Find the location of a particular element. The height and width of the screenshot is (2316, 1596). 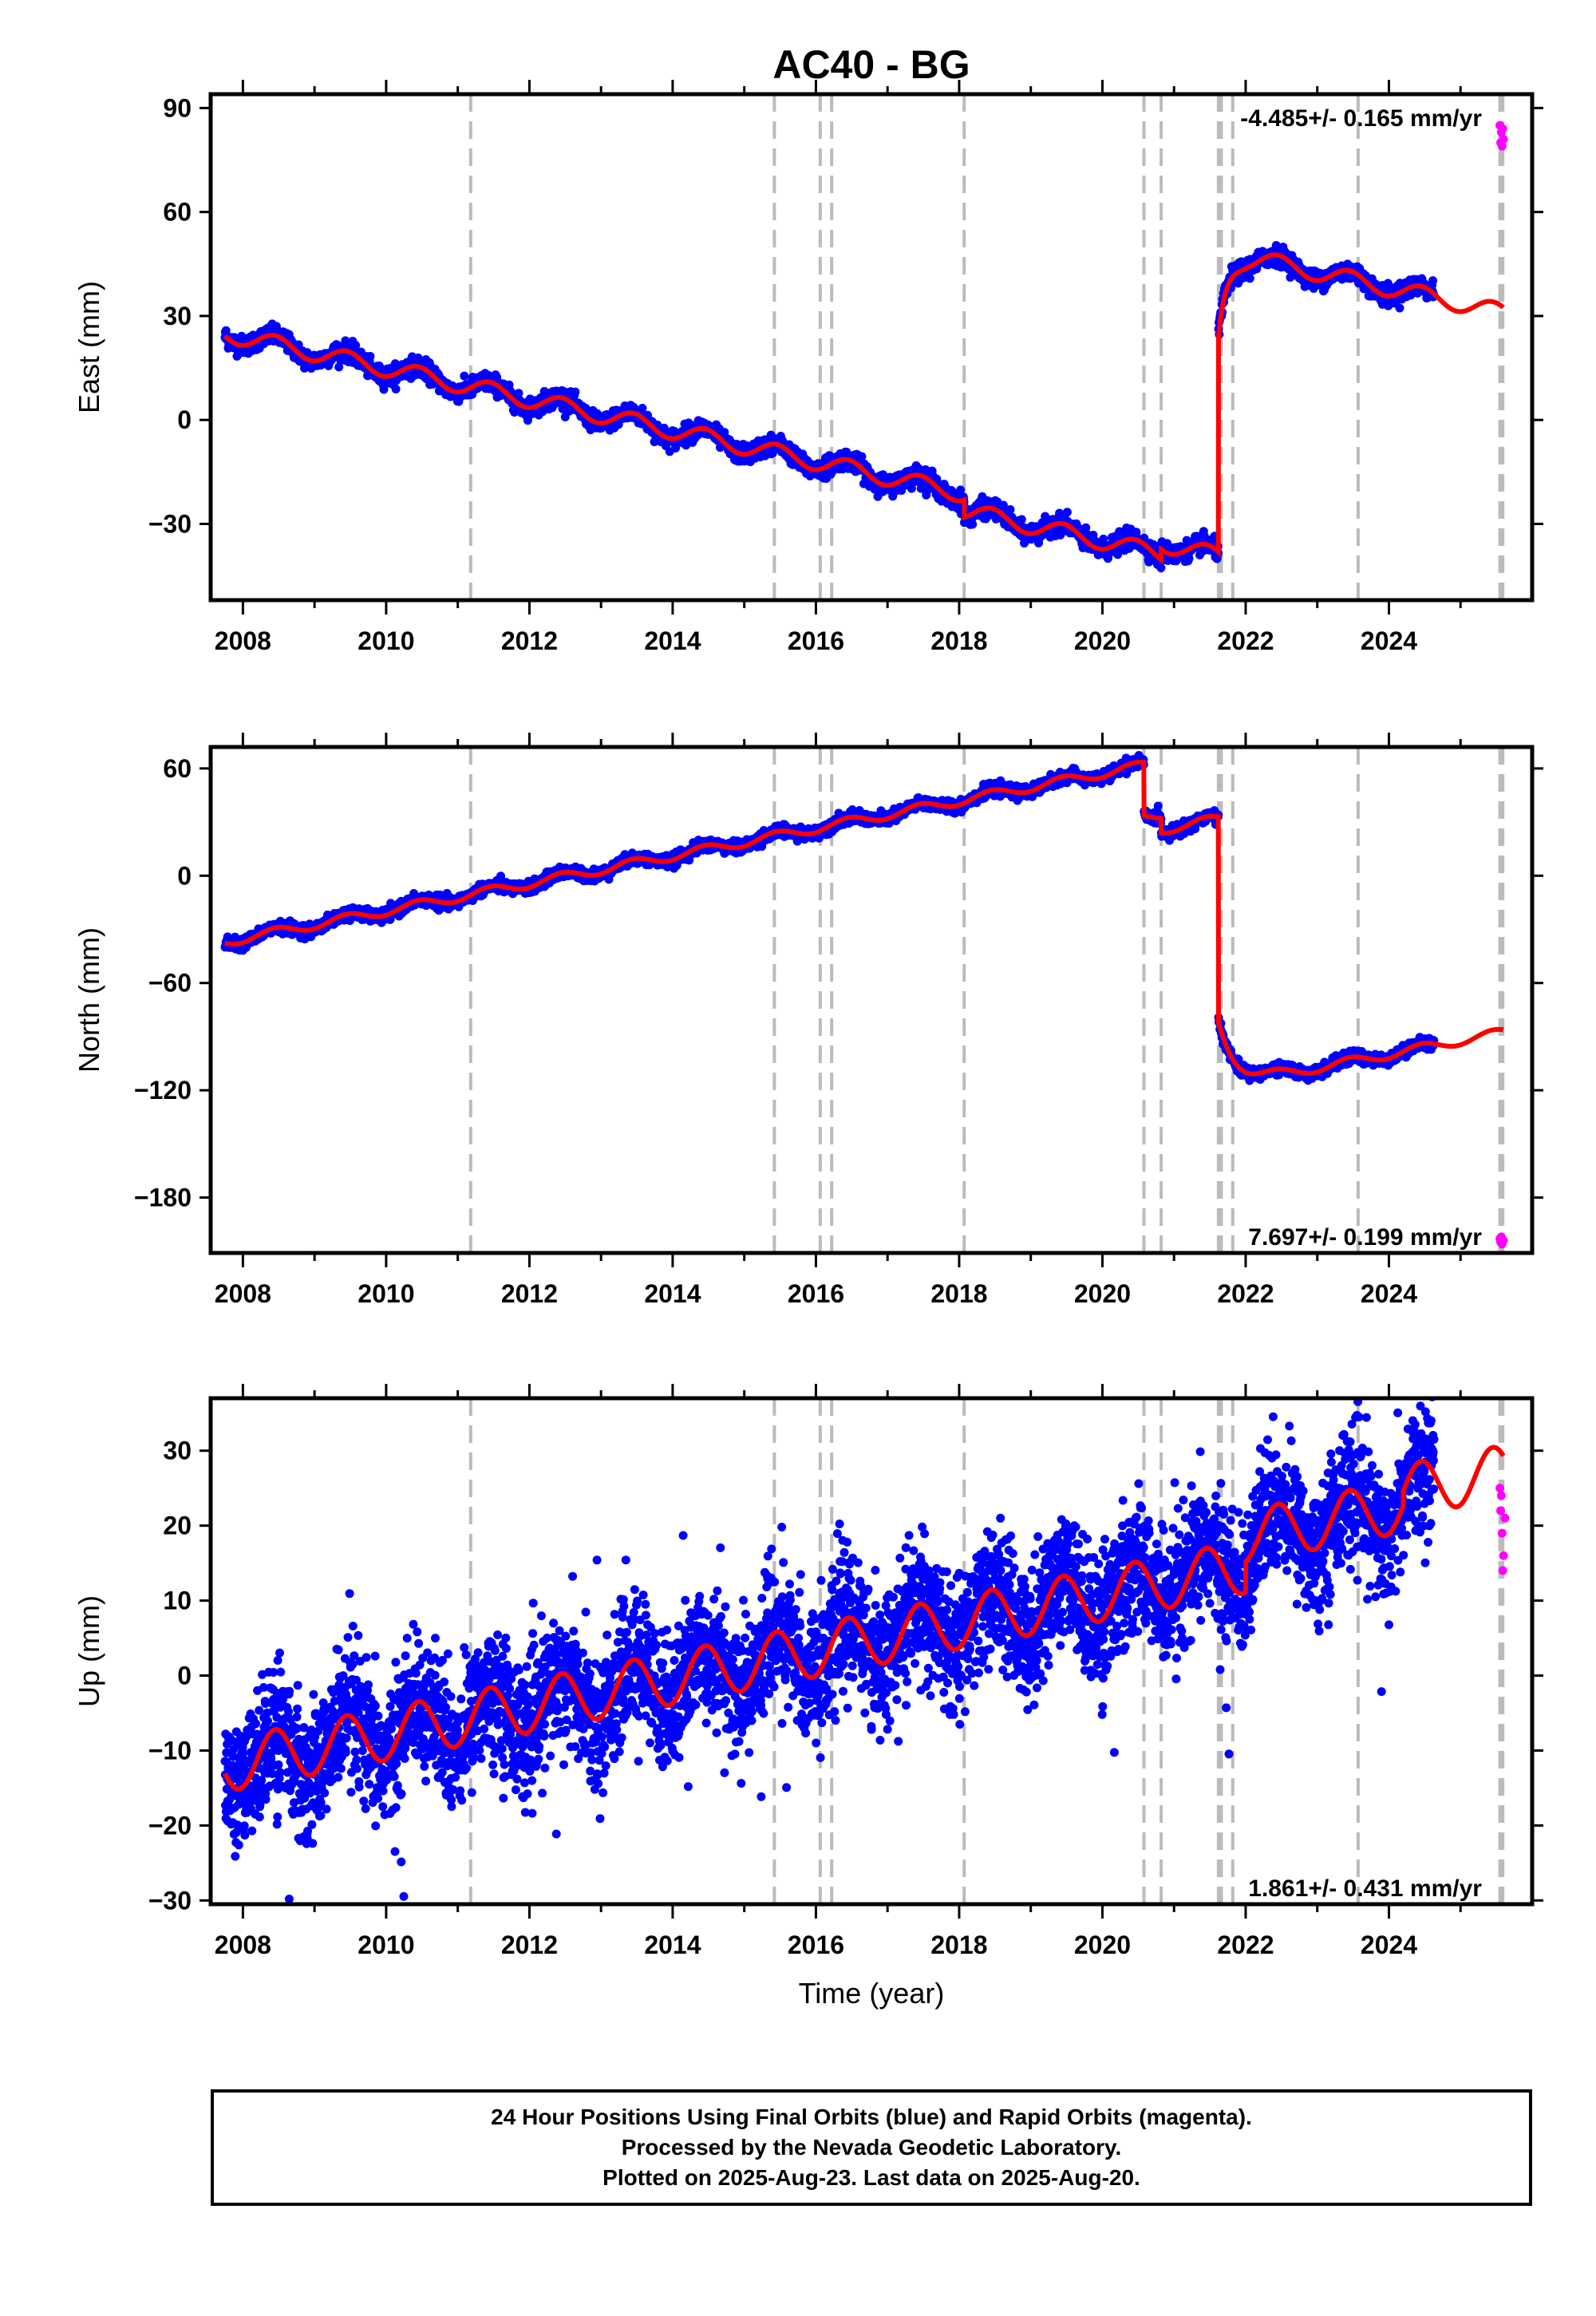

x-tick-label-1: 2010 is located at coordinates (386, 640).